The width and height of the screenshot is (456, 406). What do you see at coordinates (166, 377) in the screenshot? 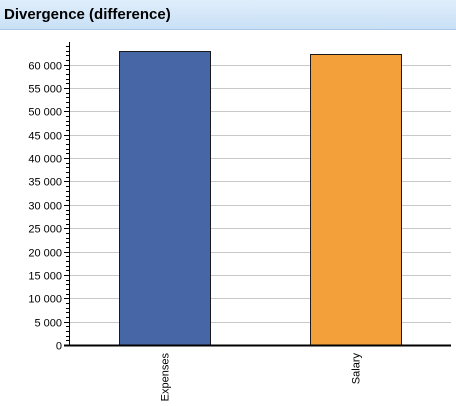
I see `x-category-label: Expenses` at bounding box center [166, 377].